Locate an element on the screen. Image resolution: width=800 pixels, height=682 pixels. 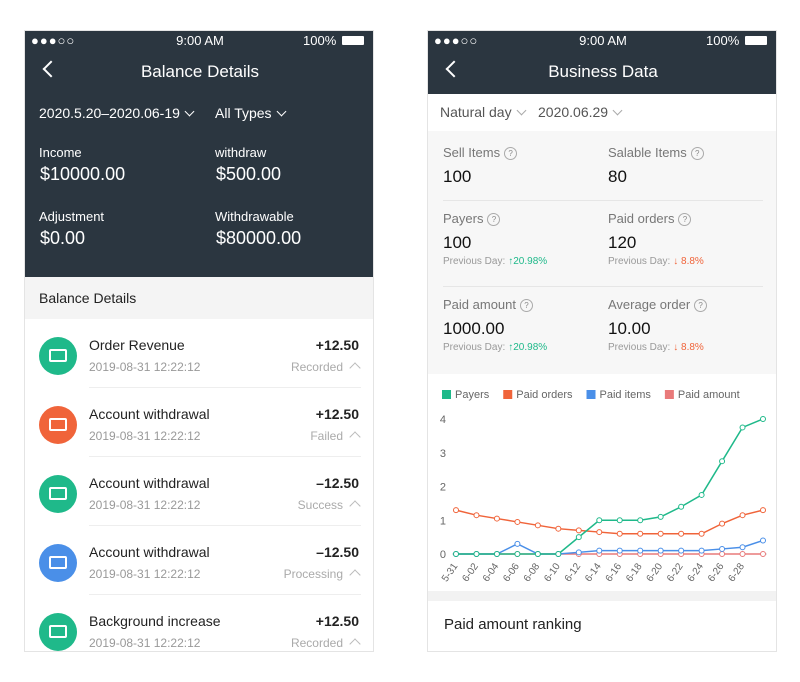
period-filter: Natural day is located at coordinates (483, 112).